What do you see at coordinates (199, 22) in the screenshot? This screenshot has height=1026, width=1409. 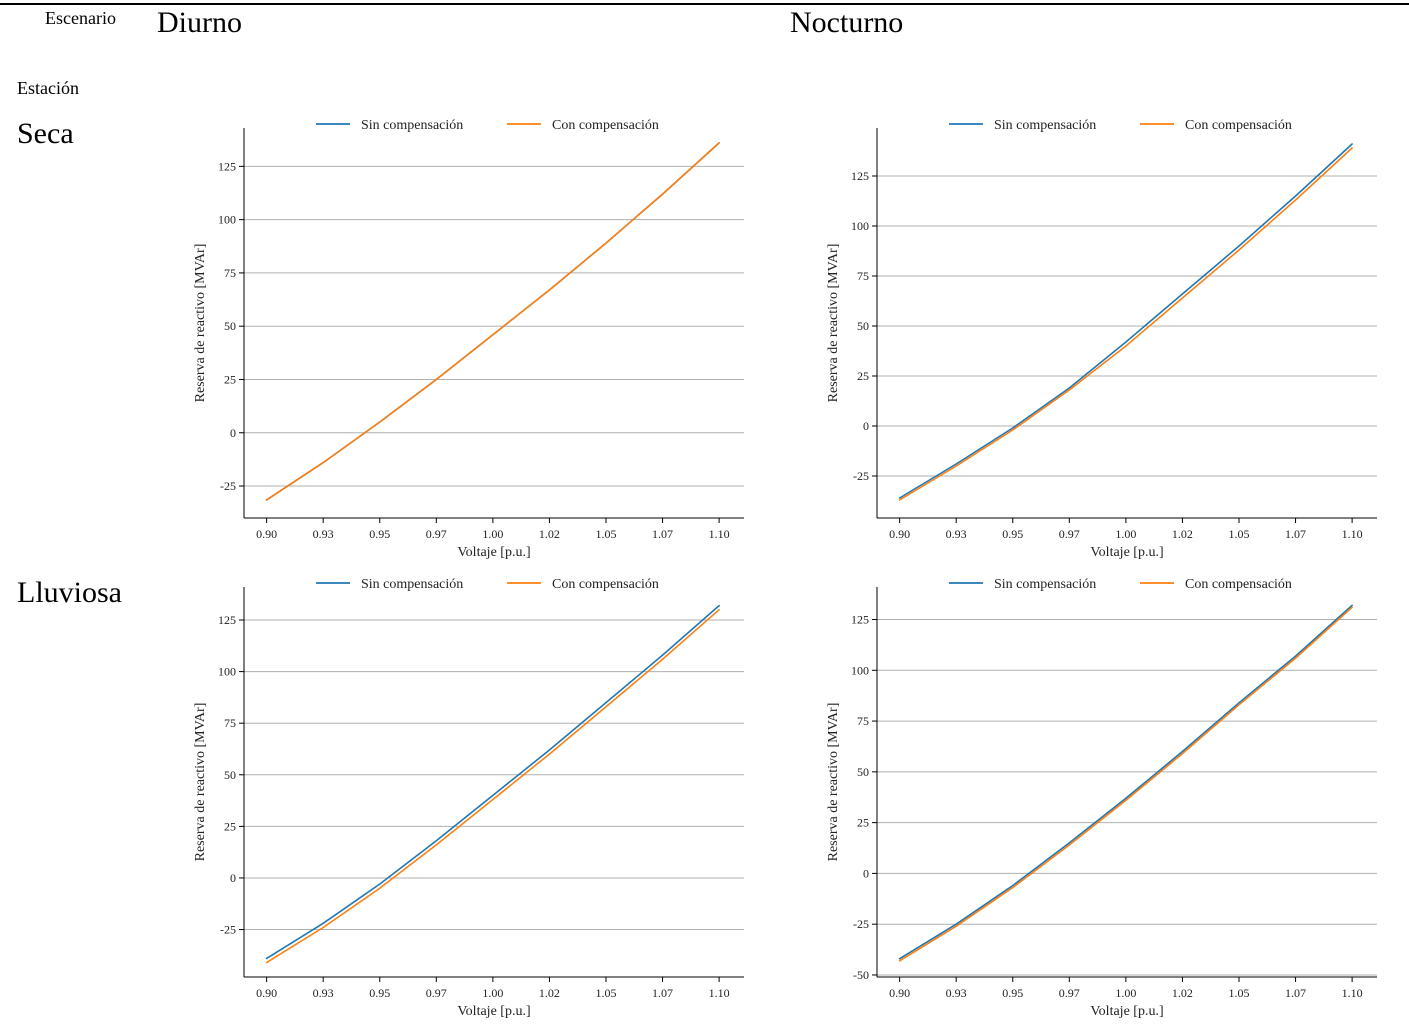 I see `column-title-diurno: Diurno` at bounding box center [199, 22].